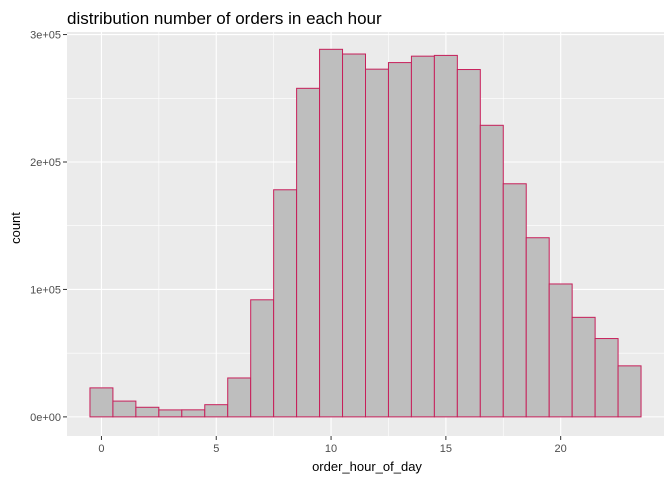 This screenshot has width=672, height=480. I want to click on x-tick-label: 10, so click(331, 449).